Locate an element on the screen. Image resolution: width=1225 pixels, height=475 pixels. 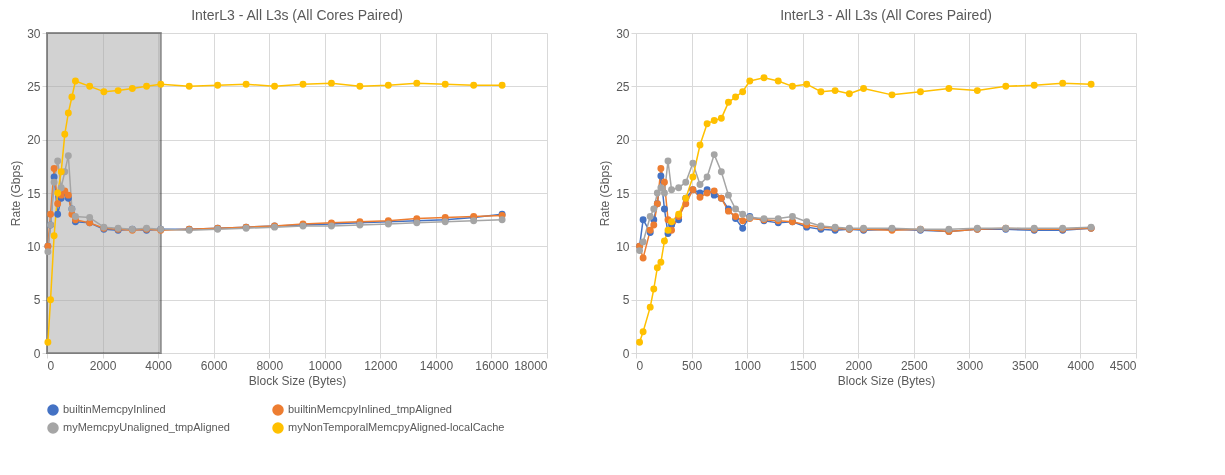
legend-label: myNonTemporalMemcpyAligned-localCache is located at coordinates (396, 427).